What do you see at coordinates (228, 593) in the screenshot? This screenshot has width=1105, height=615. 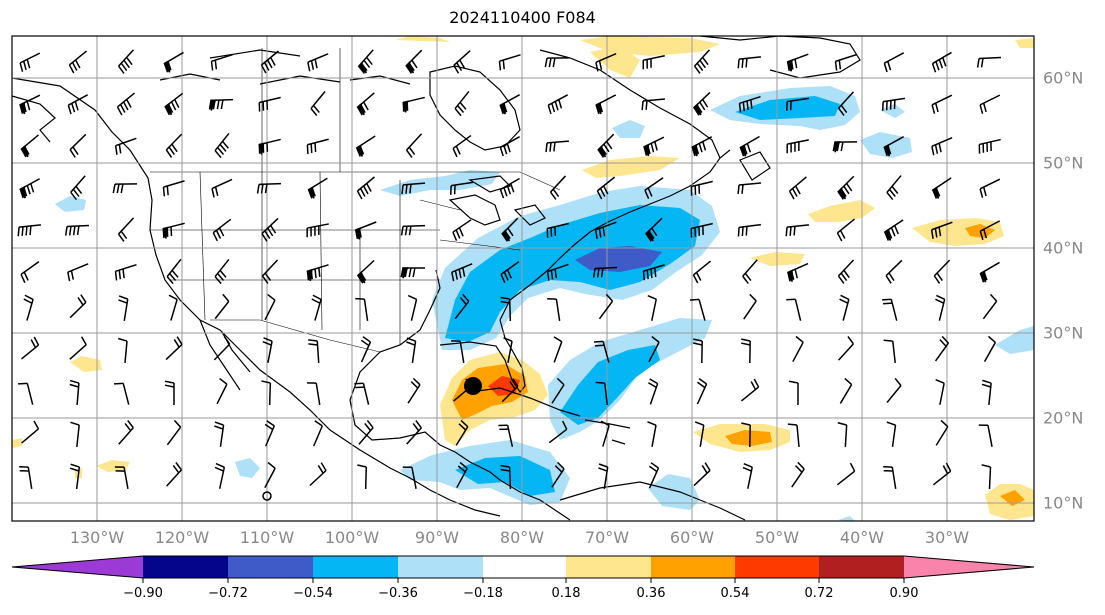 I see `colorbar-tick: −0.72` at bounding box center [228, 593].